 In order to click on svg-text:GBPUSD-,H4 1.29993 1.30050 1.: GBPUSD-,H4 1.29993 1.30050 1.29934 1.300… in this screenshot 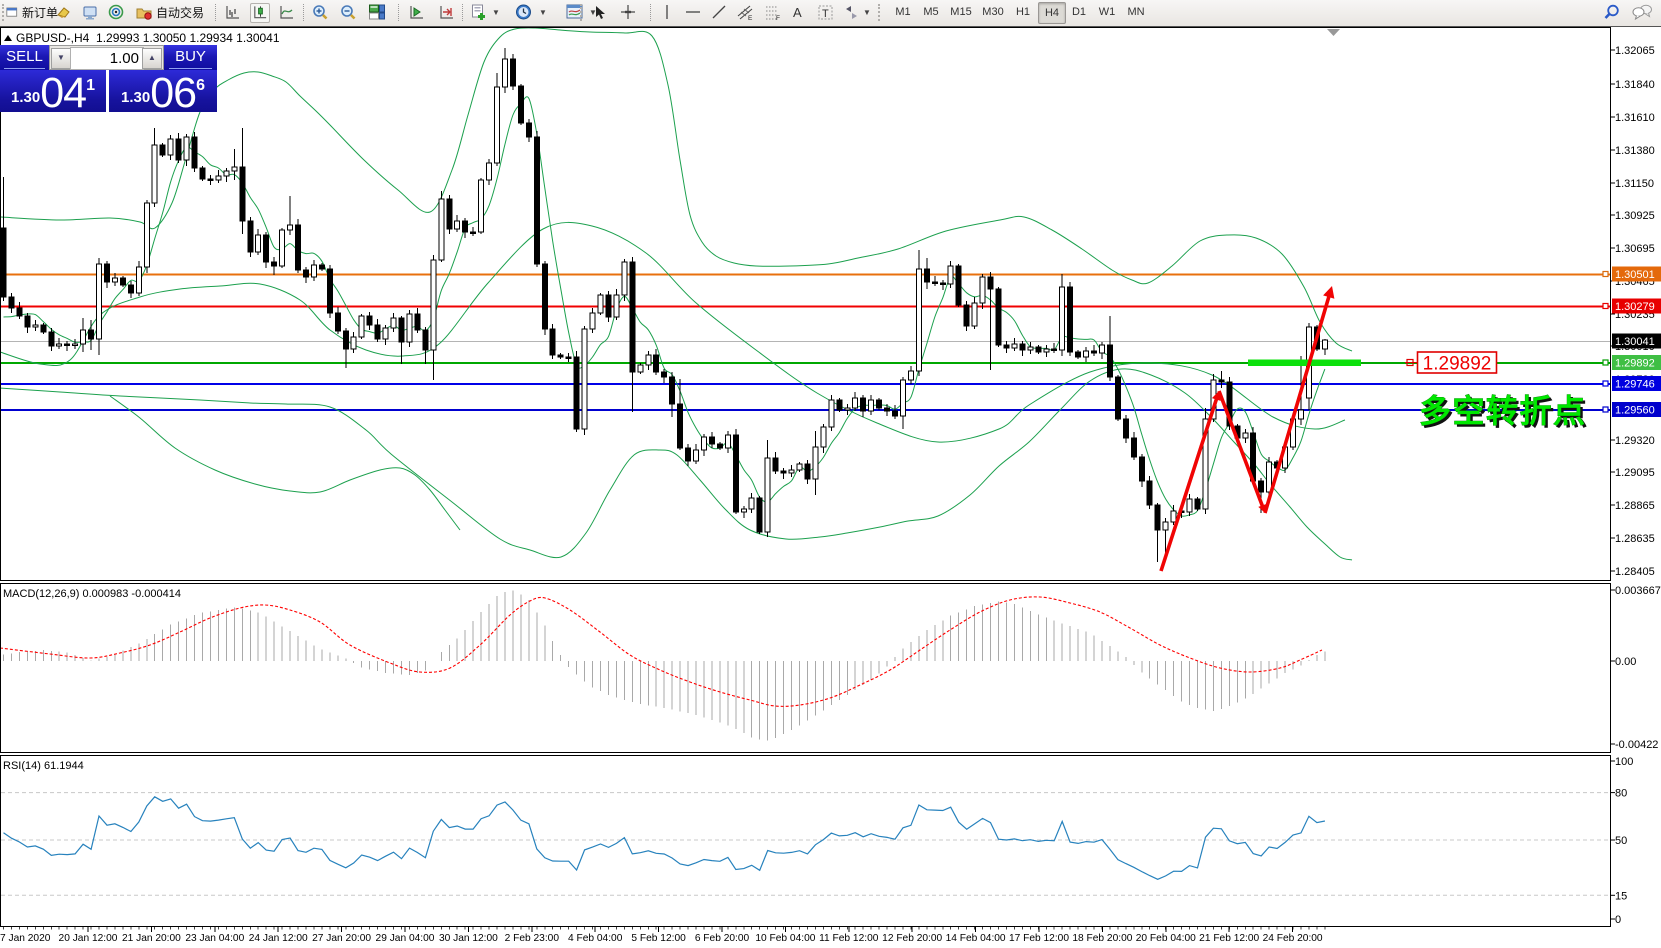, I will do `click(148, 38)`.